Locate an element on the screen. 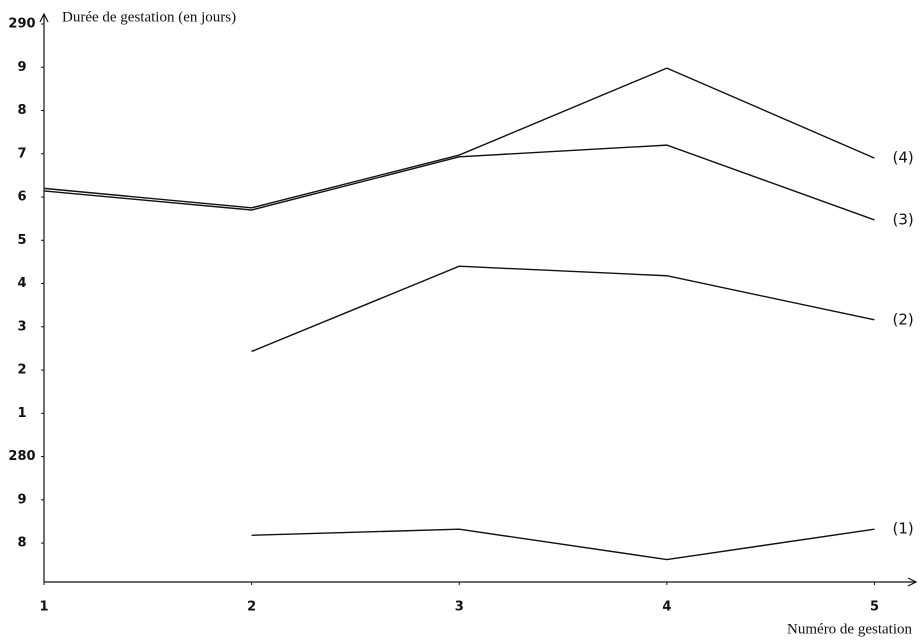 The height and width of the screenshot is (641, 921). series-label: (1) is located at coordinates (902, 529).